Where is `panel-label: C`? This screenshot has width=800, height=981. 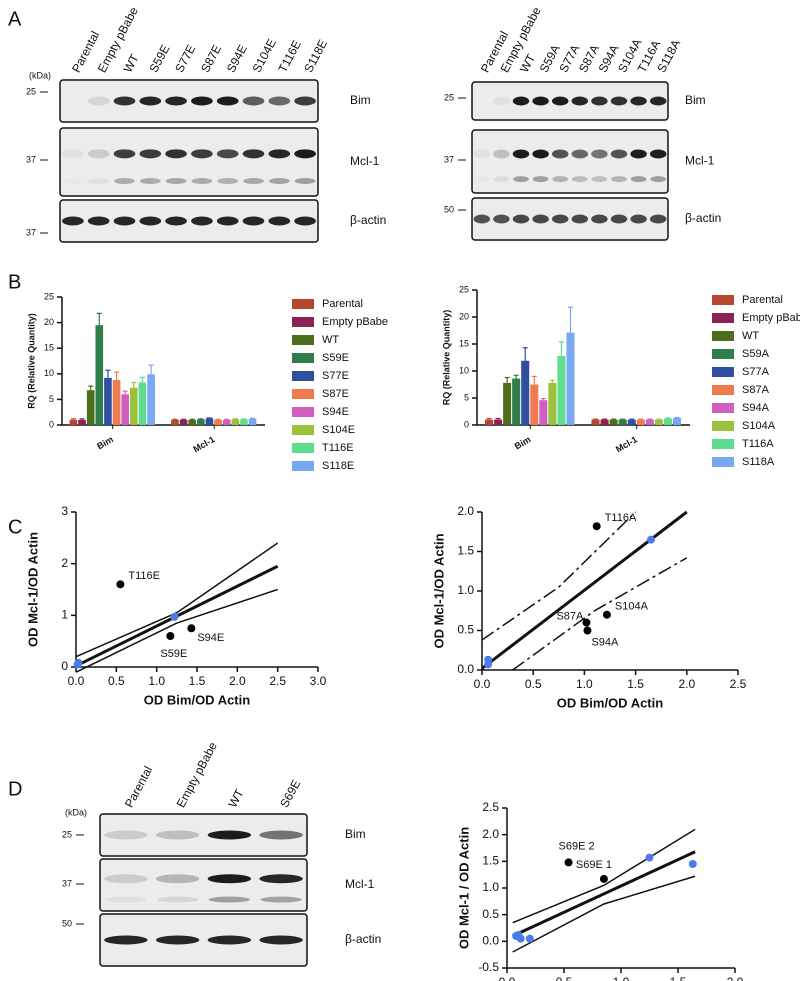
panel-label: C is located at coordinates (15, 527).